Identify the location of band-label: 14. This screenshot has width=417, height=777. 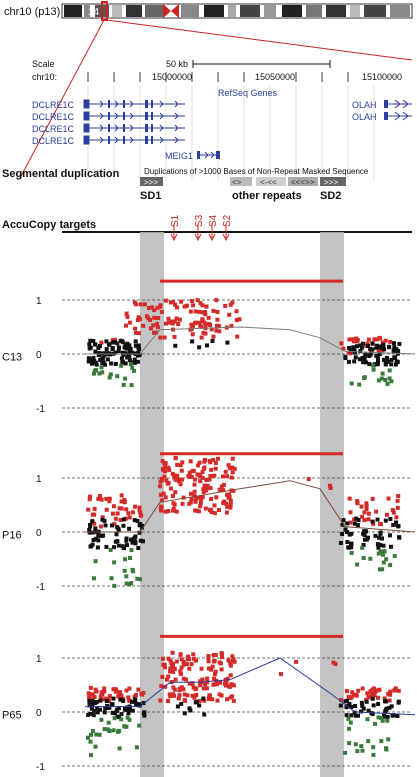
(94, 12).